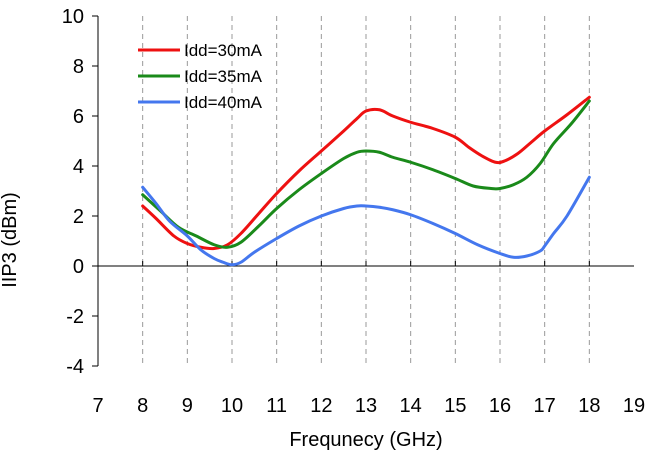 The height and width of the screenshot is (464, 666). I want to click on x-tick-label: 9, so click(187, 406).